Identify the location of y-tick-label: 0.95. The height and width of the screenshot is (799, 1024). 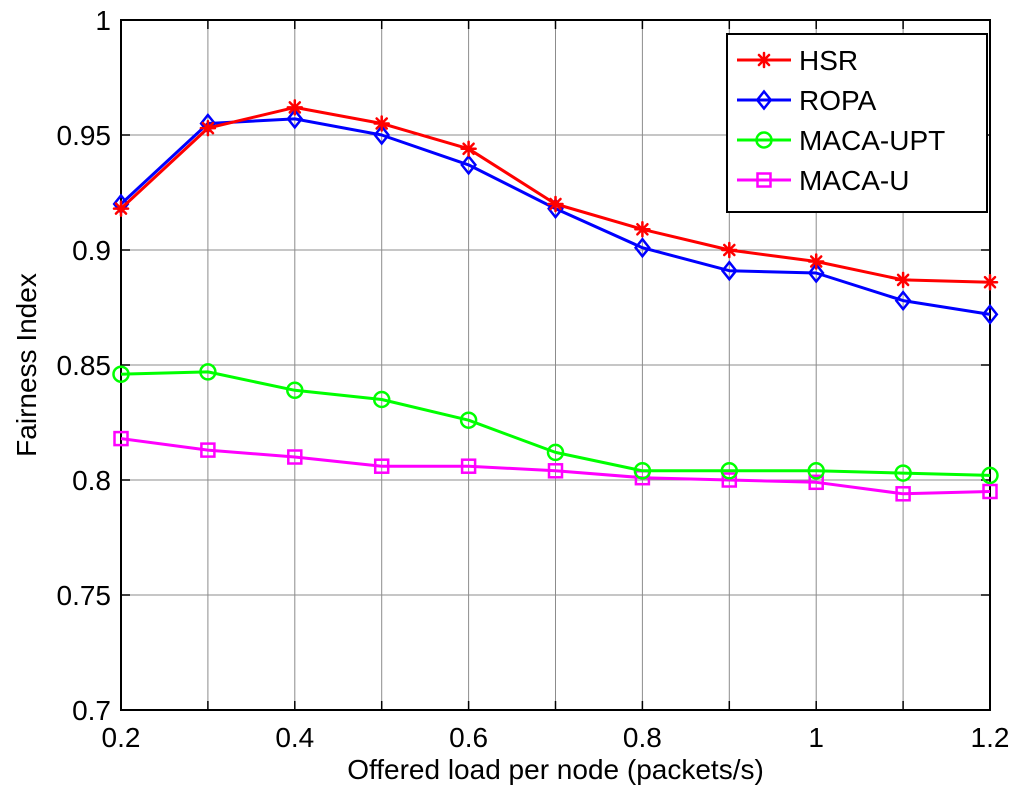
(84, 135).